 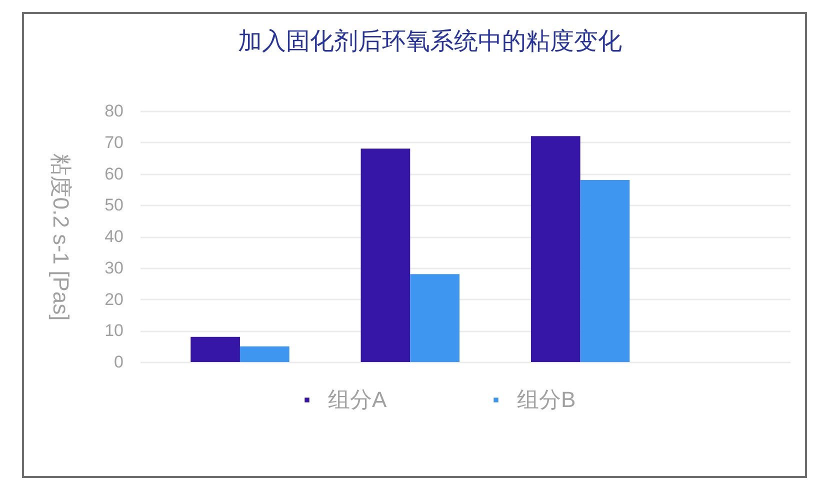 I want to click on y-tick-label: 60, so click(x=114, y=174).